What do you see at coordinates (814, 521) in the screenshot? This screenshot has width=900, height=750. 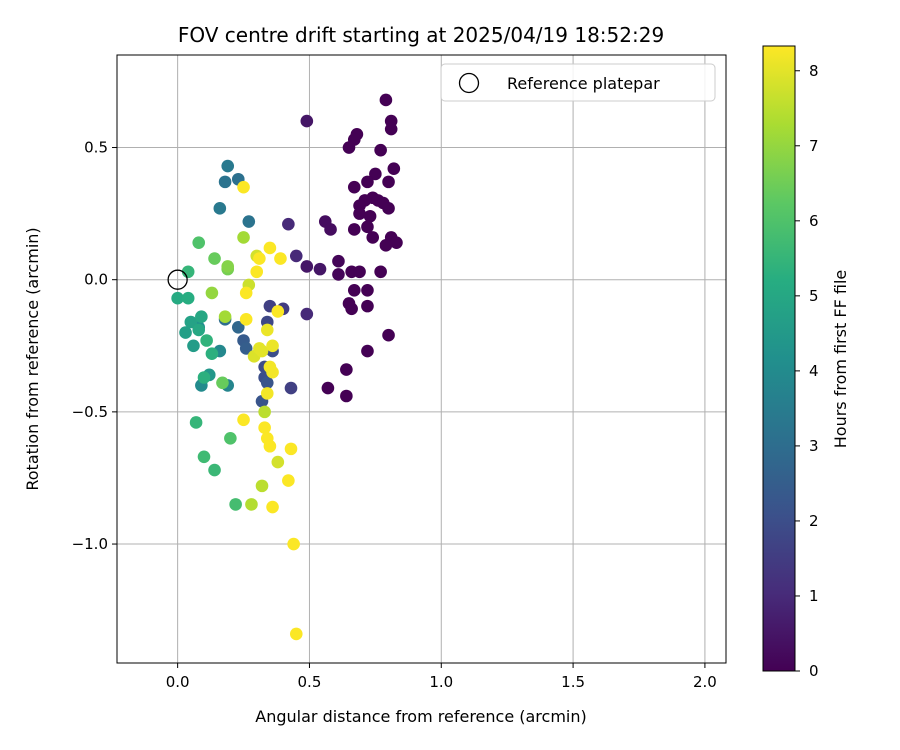 I see `colorbar-tick-label: 2` at bounding box center [814, 521].